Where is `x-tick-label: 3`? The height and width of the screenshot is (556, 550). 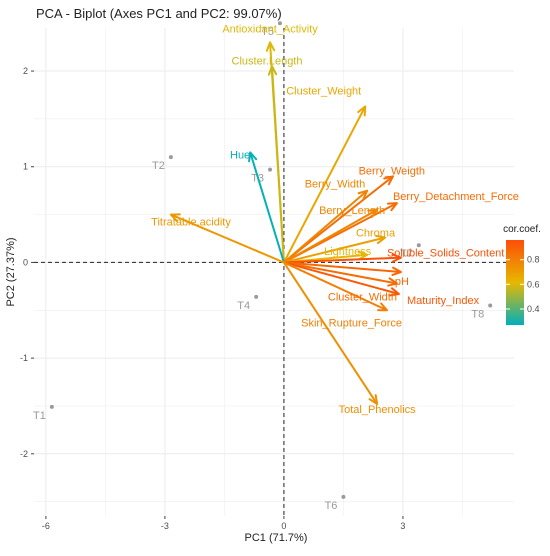 x-tick-label: 3 is located at coordinates (402, 526).